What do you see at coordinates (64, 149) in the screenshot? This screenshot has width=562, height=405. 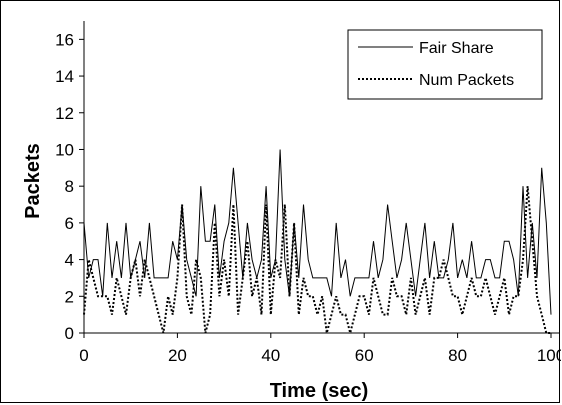 I see `y-tick-label: 10` at bounding box center [64, 149].